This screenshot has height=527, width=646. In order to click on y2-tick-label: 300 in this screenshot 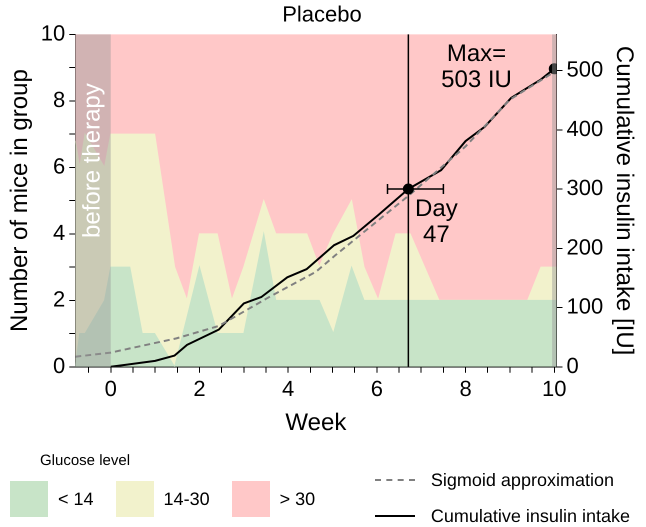, I will do `click(585, 187)`.